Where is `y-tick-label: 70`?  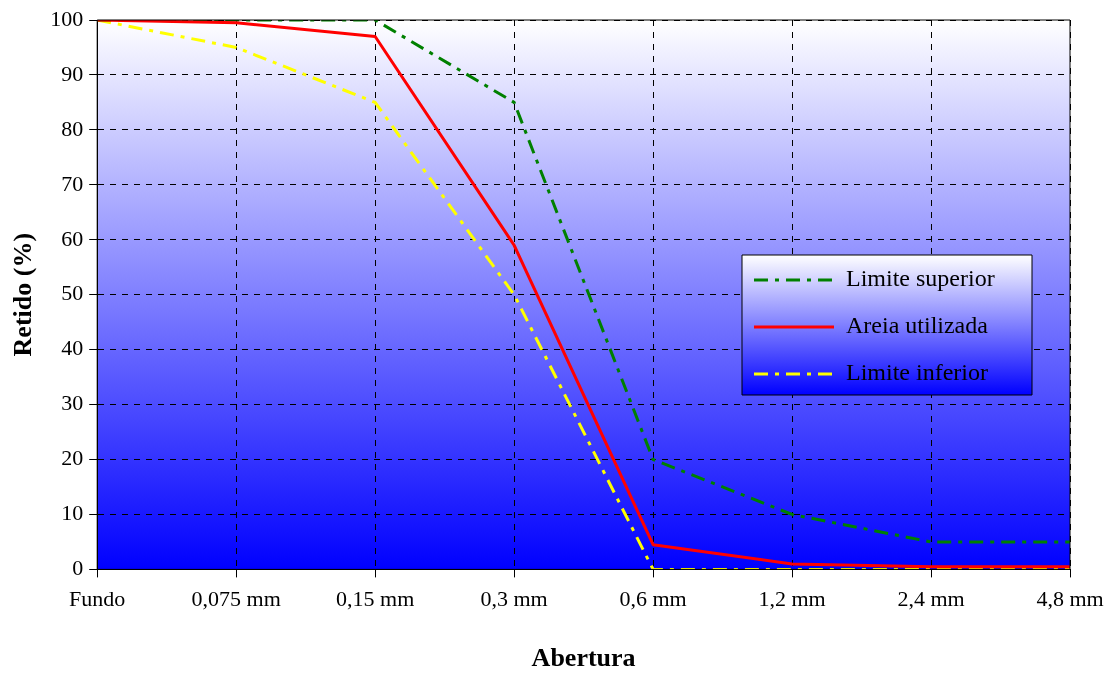 y-tick-label: 70 is located at coordinates (72, 183).